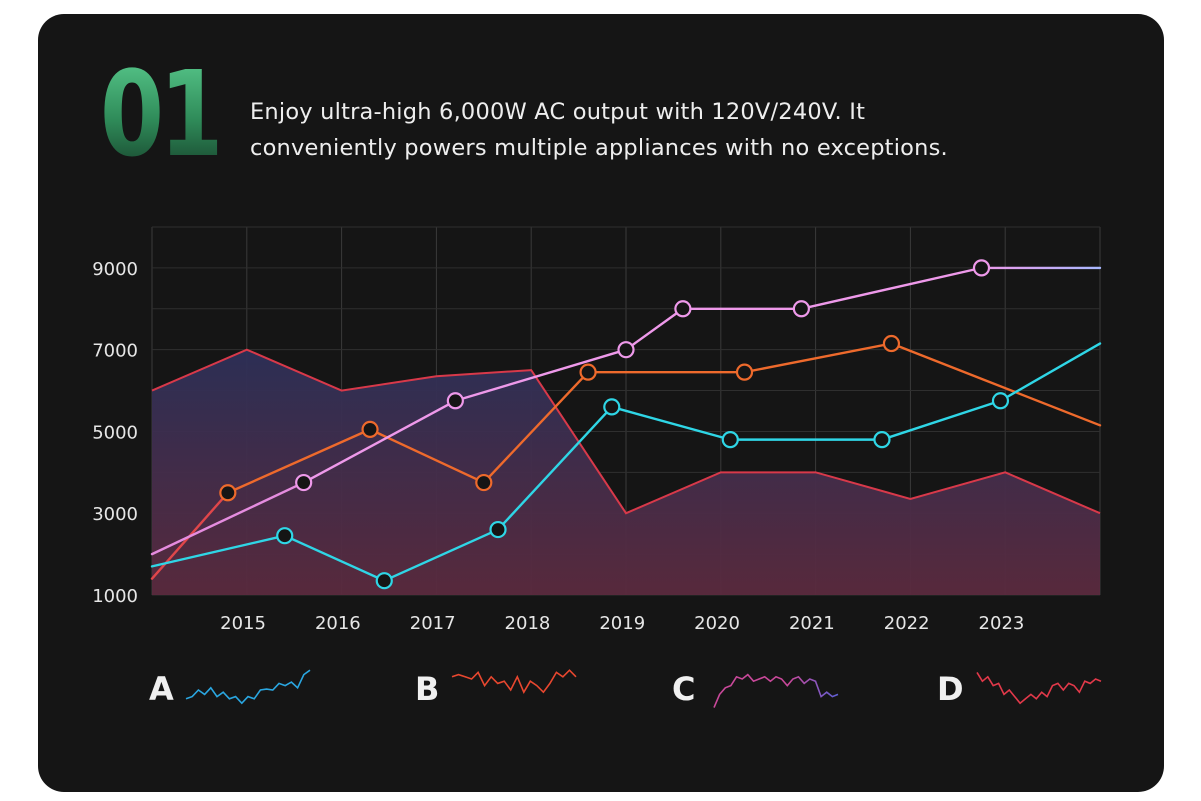  What do you see at coordinates (243, 623) in the screenshot?
I see `x-tick-label: 2015` at bounding box center [243, 623].